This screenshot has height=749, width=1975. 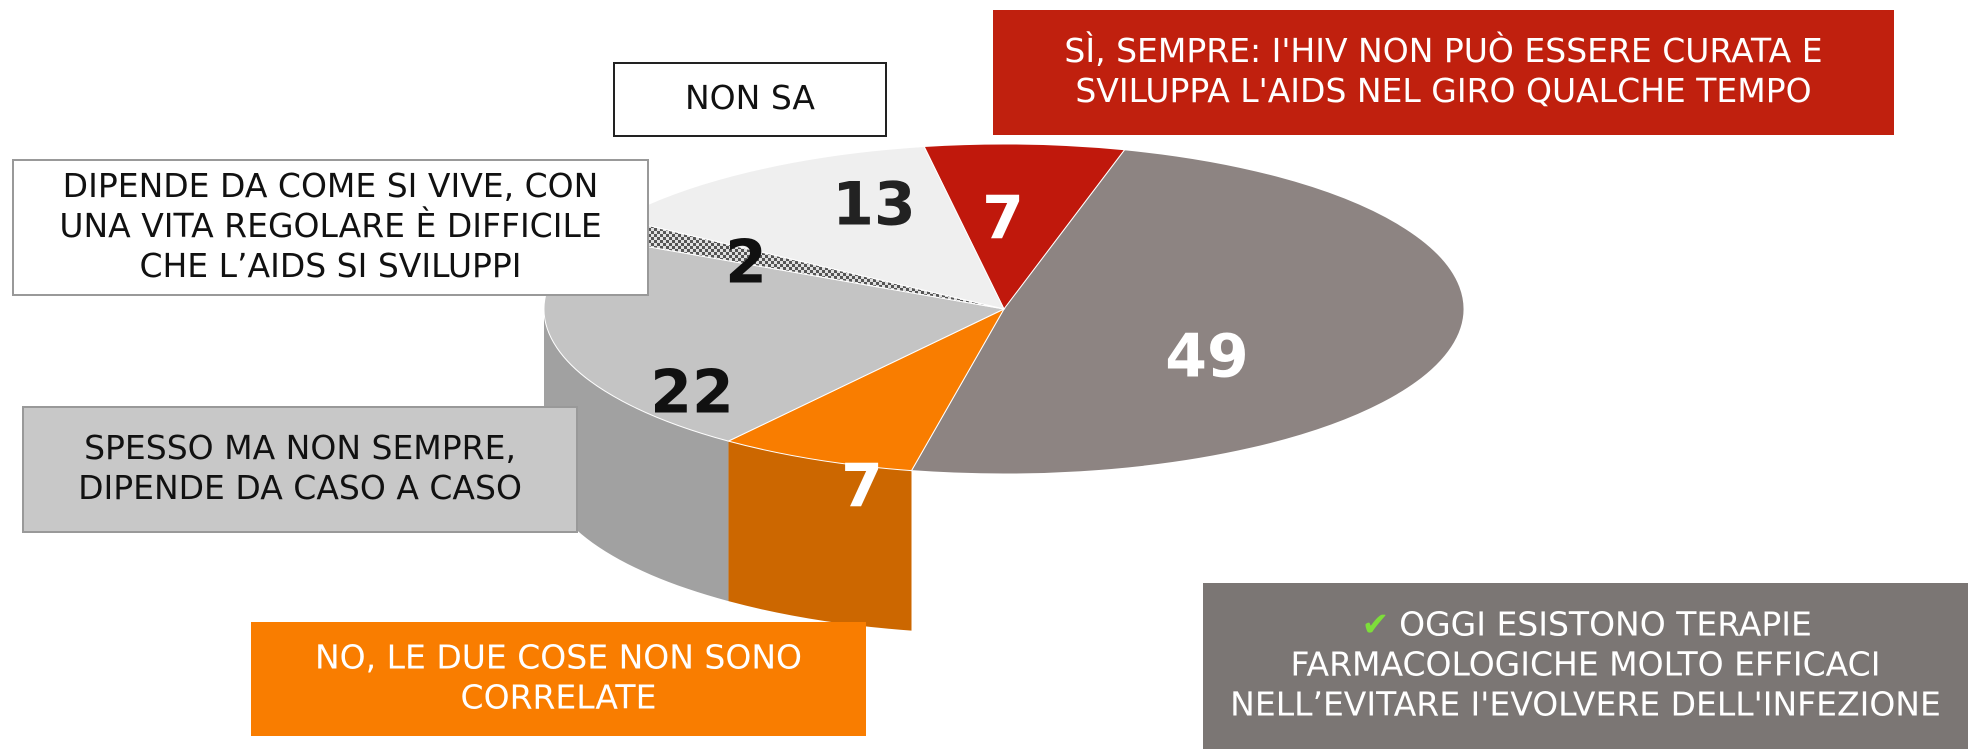 What do you see at coordinates (692, 393) in the screenshot?
I see `value-label: 22` at bounding box center [692, 393].